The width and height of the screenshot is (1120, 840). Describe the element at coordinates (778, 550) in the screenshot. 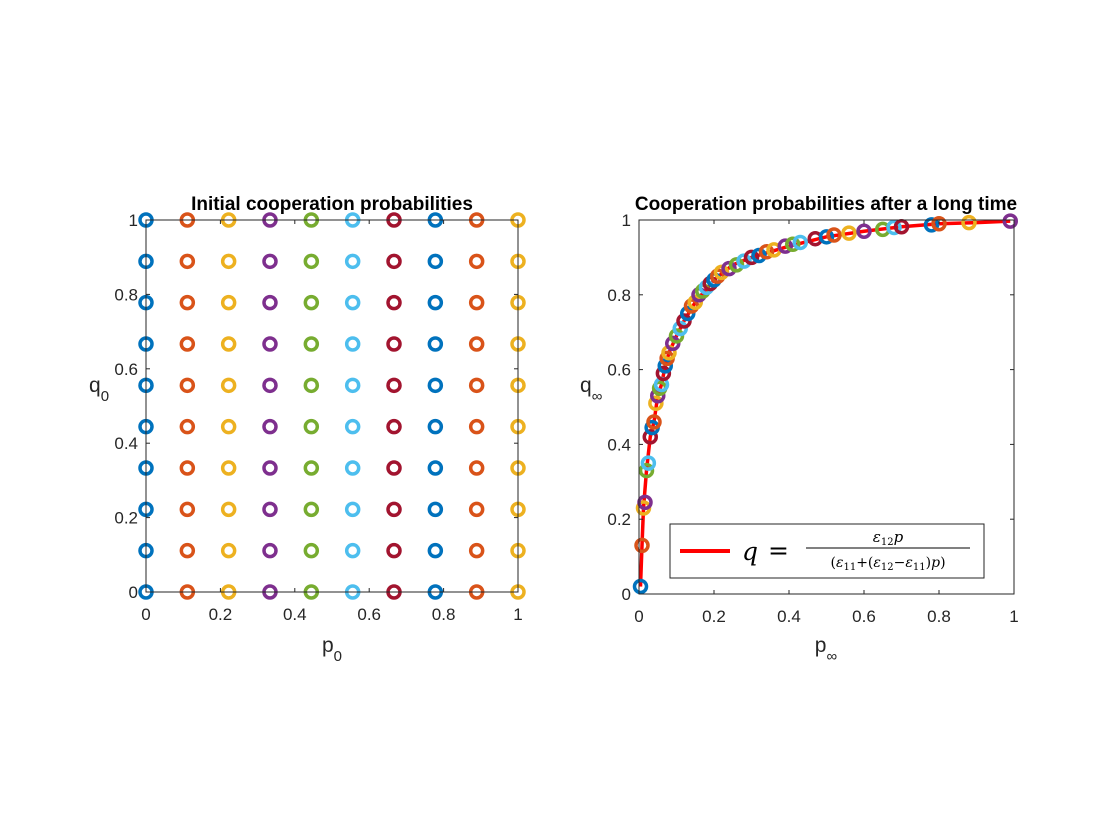

I see `legend-equals: =` at that location.